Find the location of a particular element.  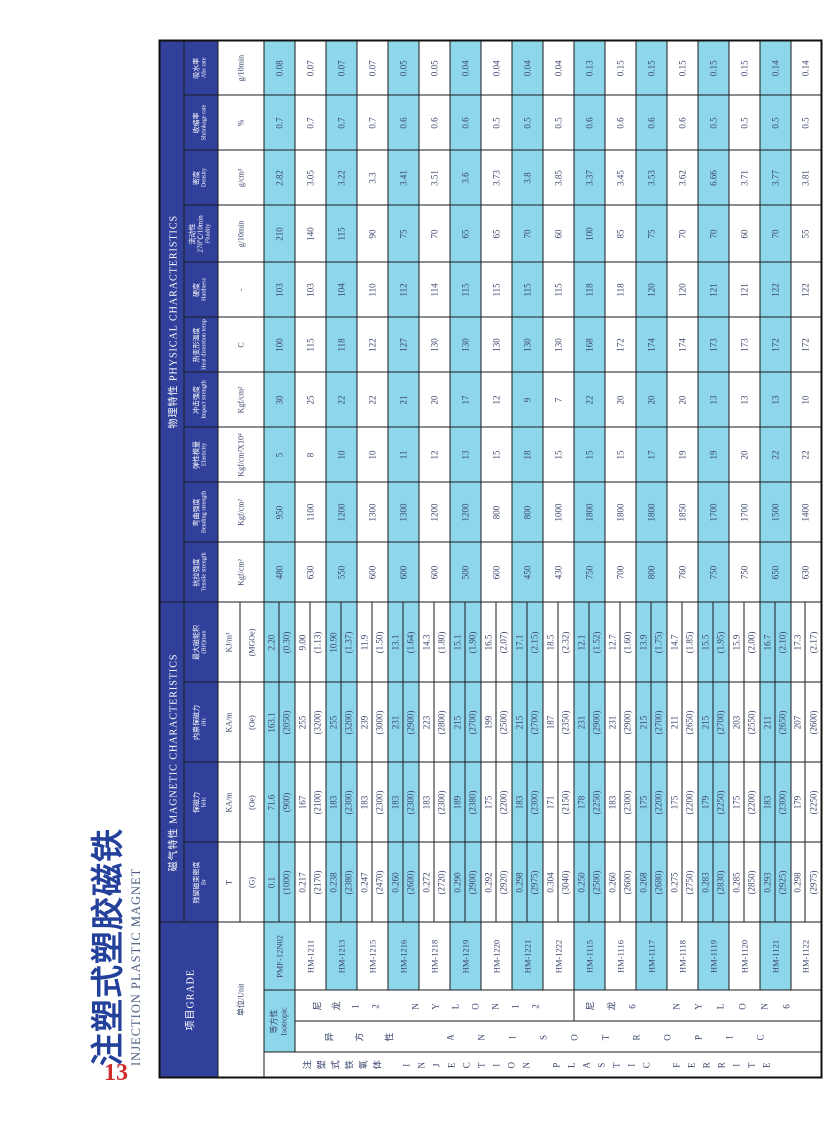

value-cell: 183 (2300) is located at coordinates (434, 802).